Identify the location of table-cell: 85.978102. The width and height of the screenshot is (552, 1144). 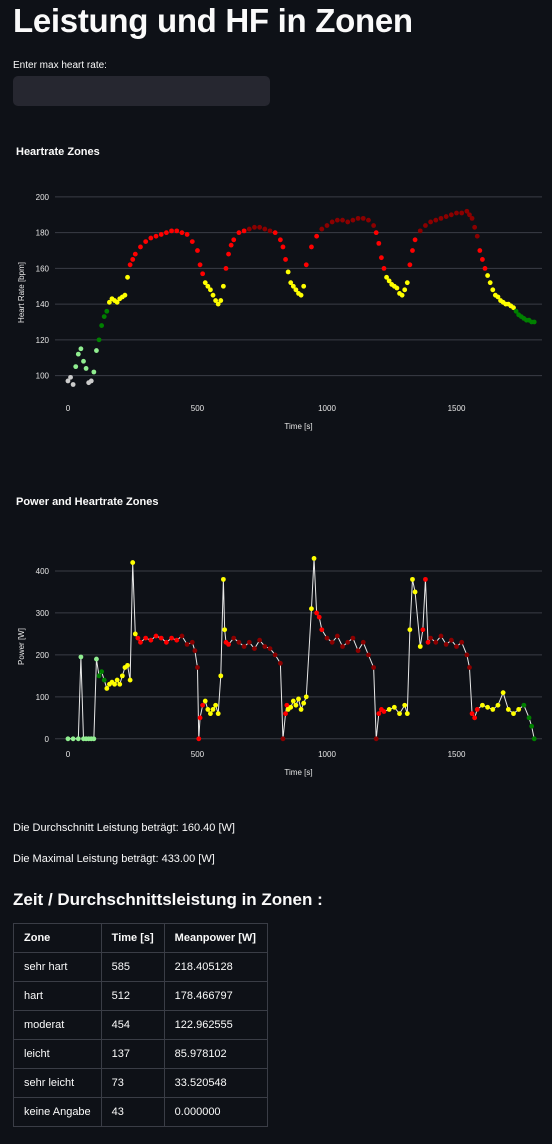
(215, 1054).